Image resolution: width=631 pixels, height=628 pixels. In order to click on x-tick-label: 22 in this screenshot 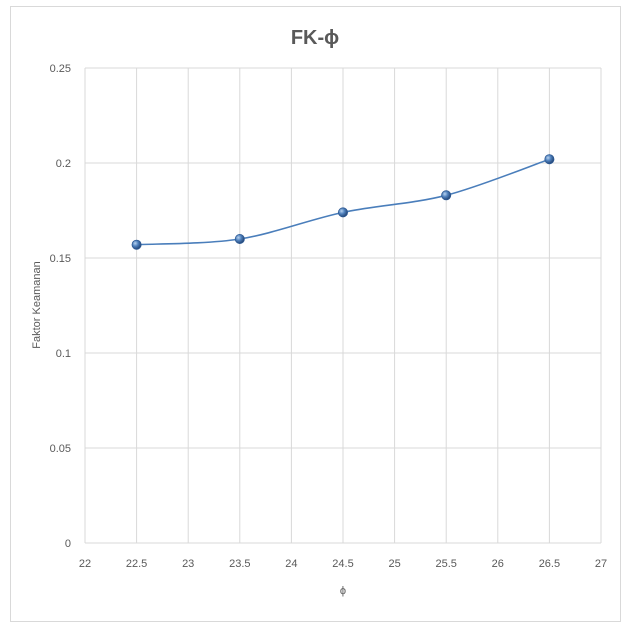, I will do `click(85, 564)`.